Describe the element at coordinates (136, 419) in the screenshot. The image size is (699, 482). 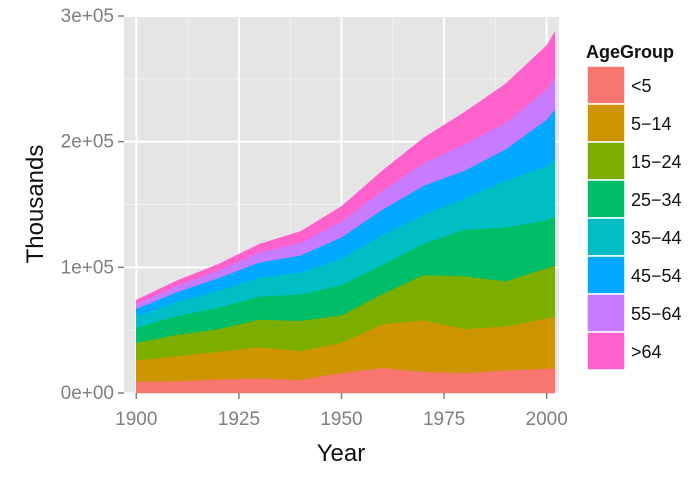
I see `x-tick-label: 1900` at that location.